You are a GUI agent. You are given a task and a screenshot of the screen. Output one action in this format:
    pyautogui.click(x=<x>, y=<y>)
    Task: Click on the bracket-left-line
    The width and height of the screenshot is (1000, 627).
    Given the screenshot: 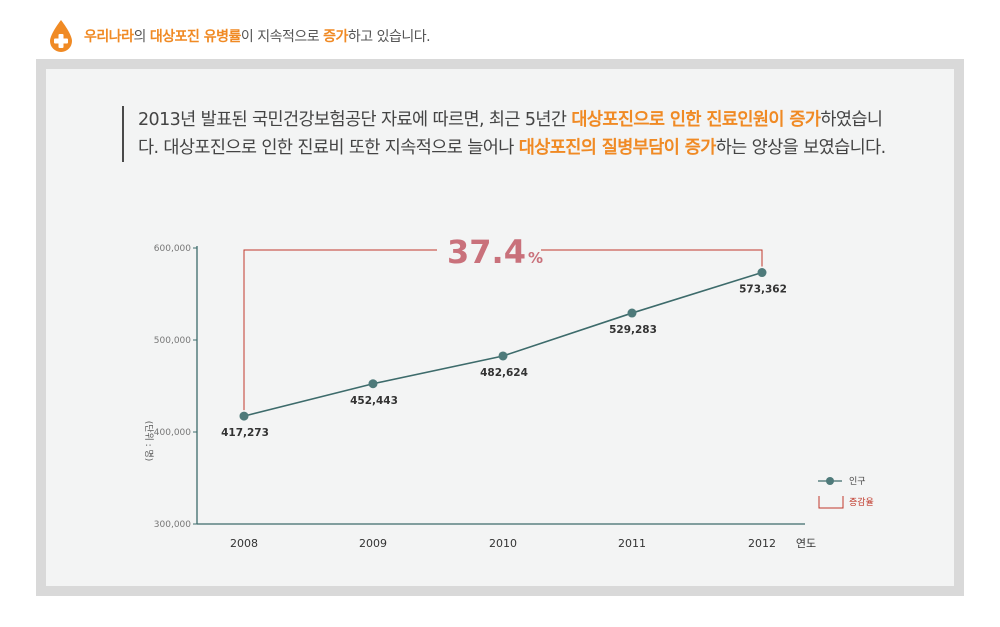 What is the action you would take?
    pyautogui.click(x=340, y=330)
    